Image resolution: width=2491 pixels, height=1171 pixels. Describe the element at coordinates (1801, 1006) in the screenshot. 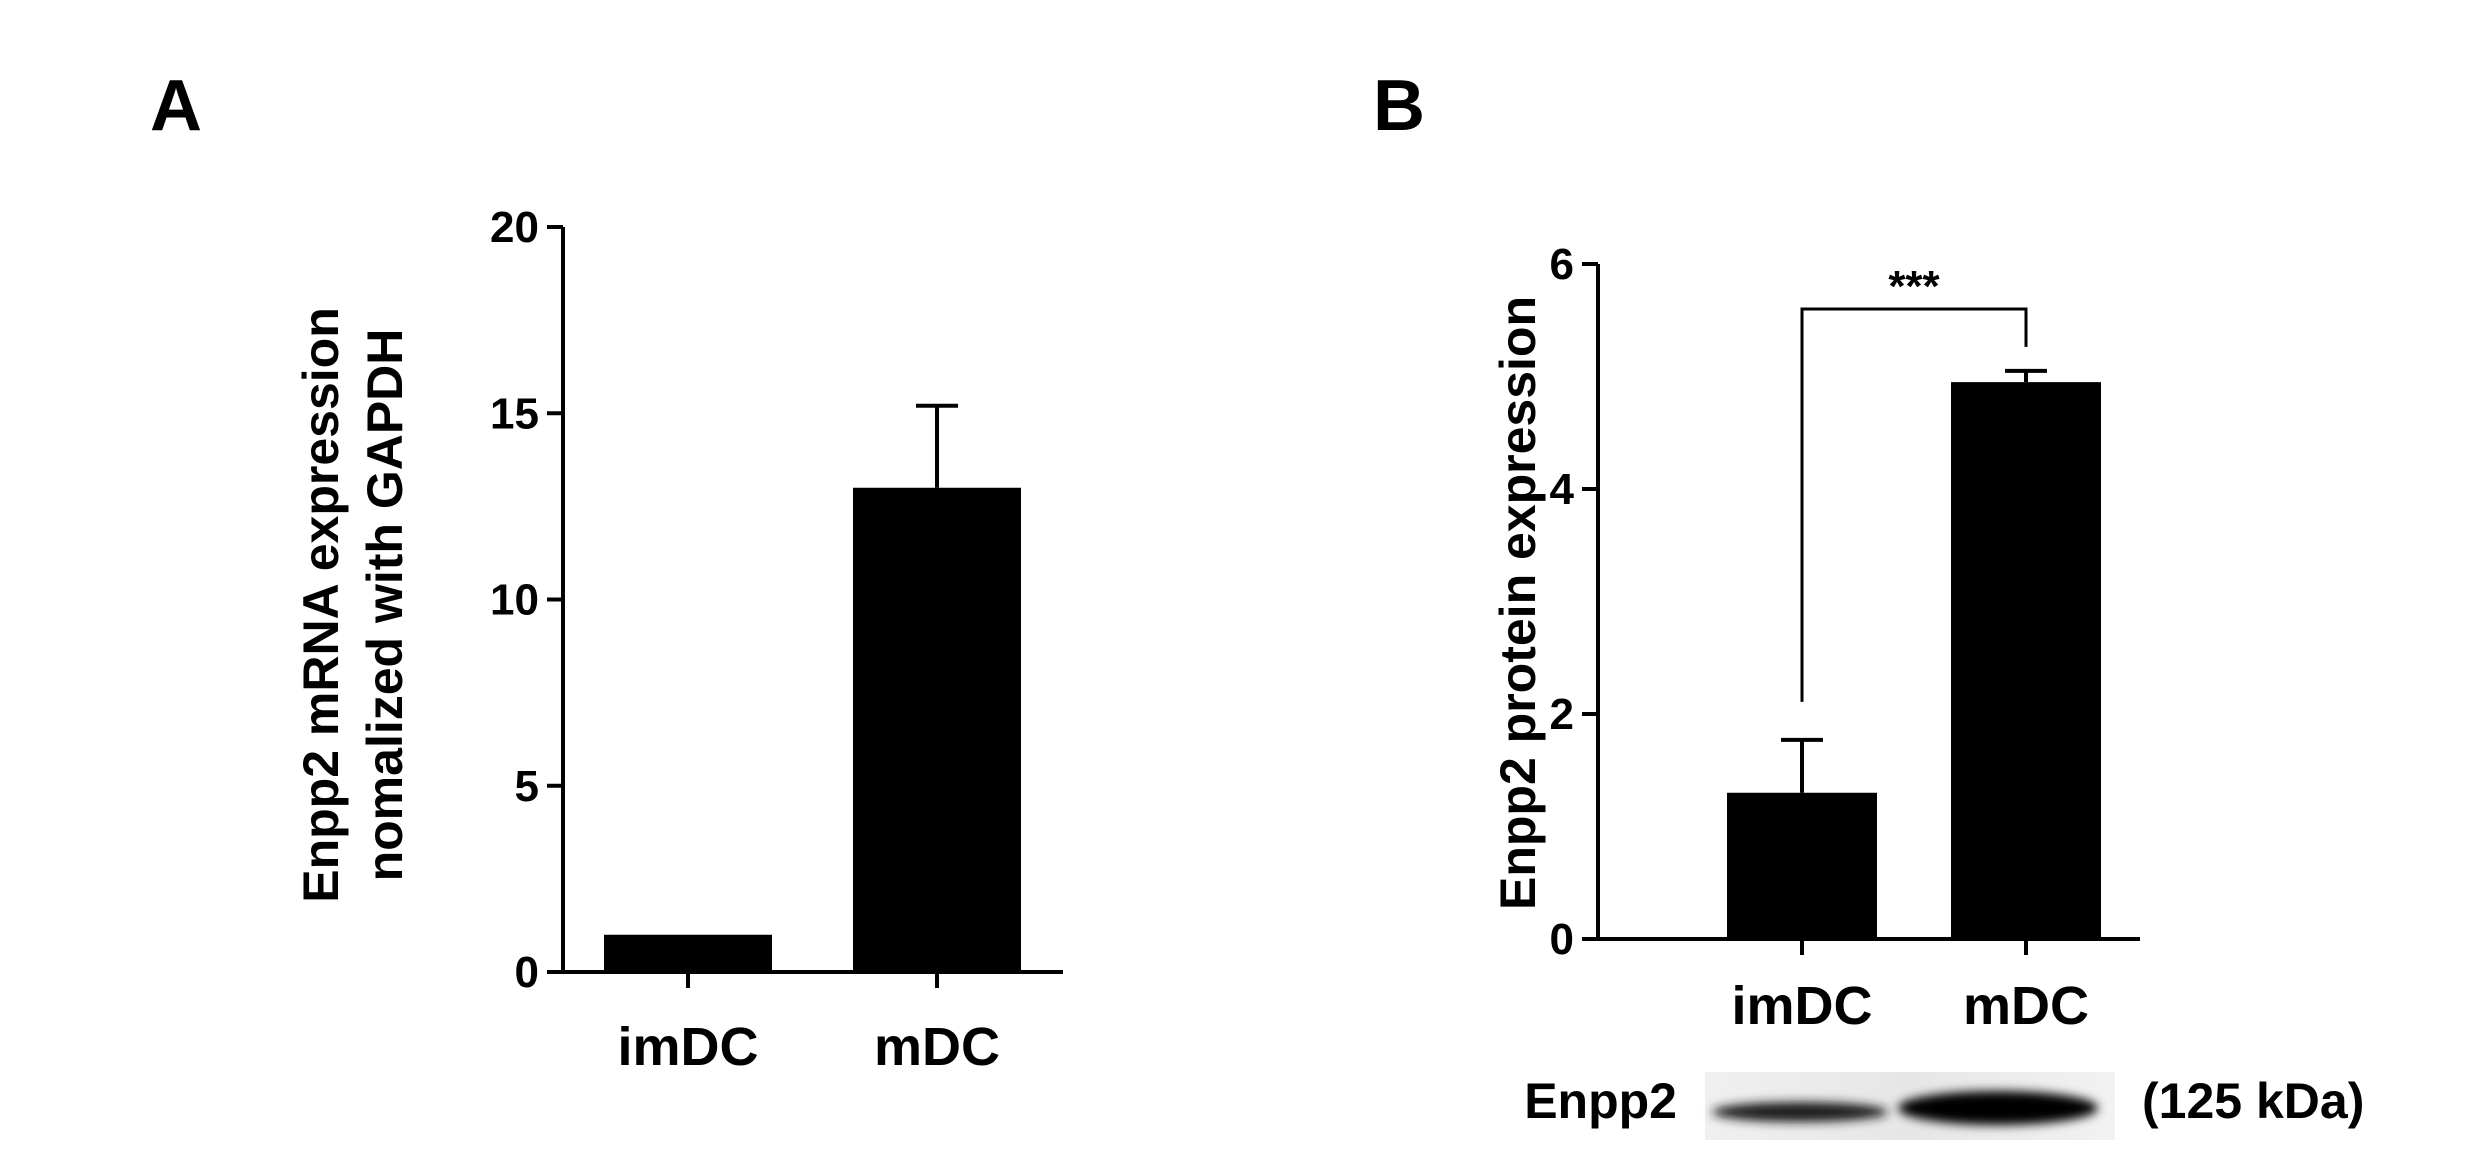

I see `chart-b-category-label-imdc: imDC` at that location.